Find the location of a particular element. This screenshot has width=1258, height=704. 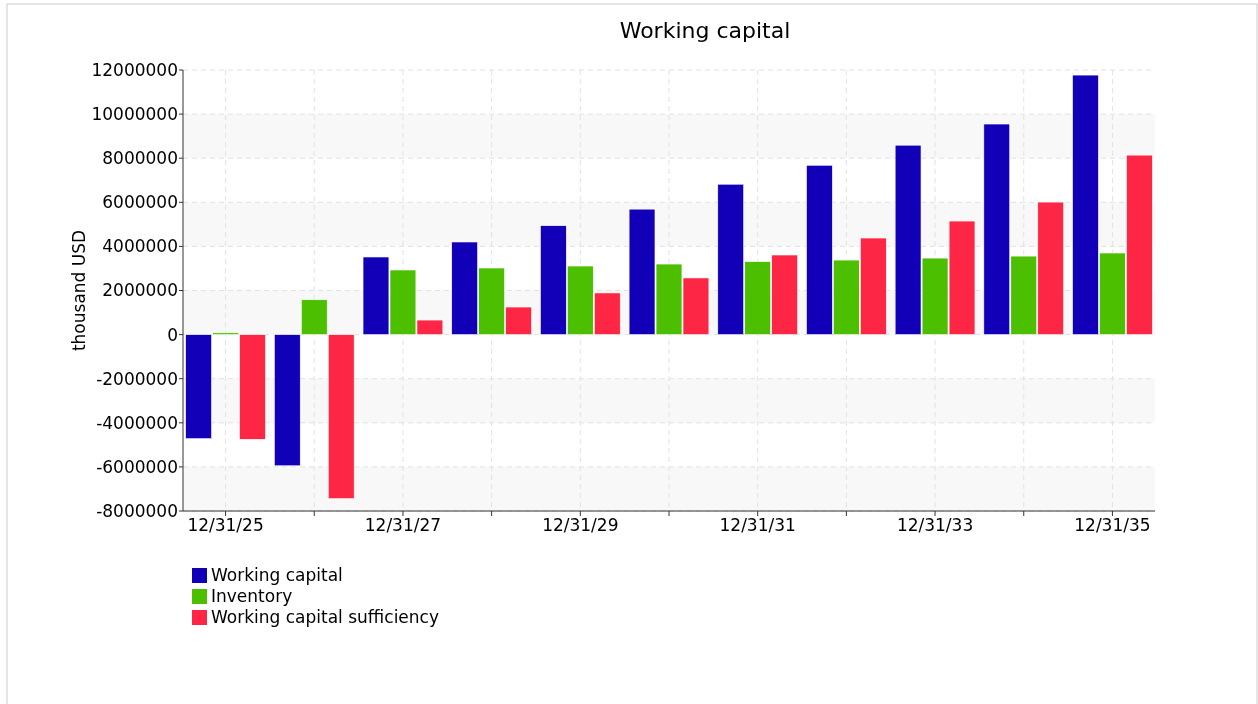

y-tick-label: 4000000 is located at coordinates (140, 246).